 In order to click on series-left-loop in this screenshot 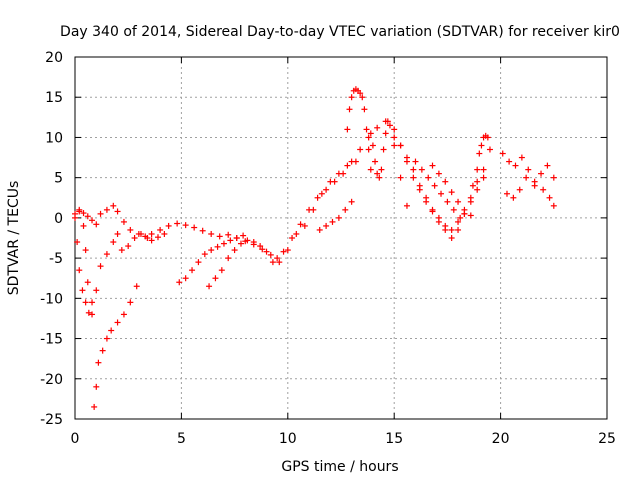, I will do `click(122, 256)`.